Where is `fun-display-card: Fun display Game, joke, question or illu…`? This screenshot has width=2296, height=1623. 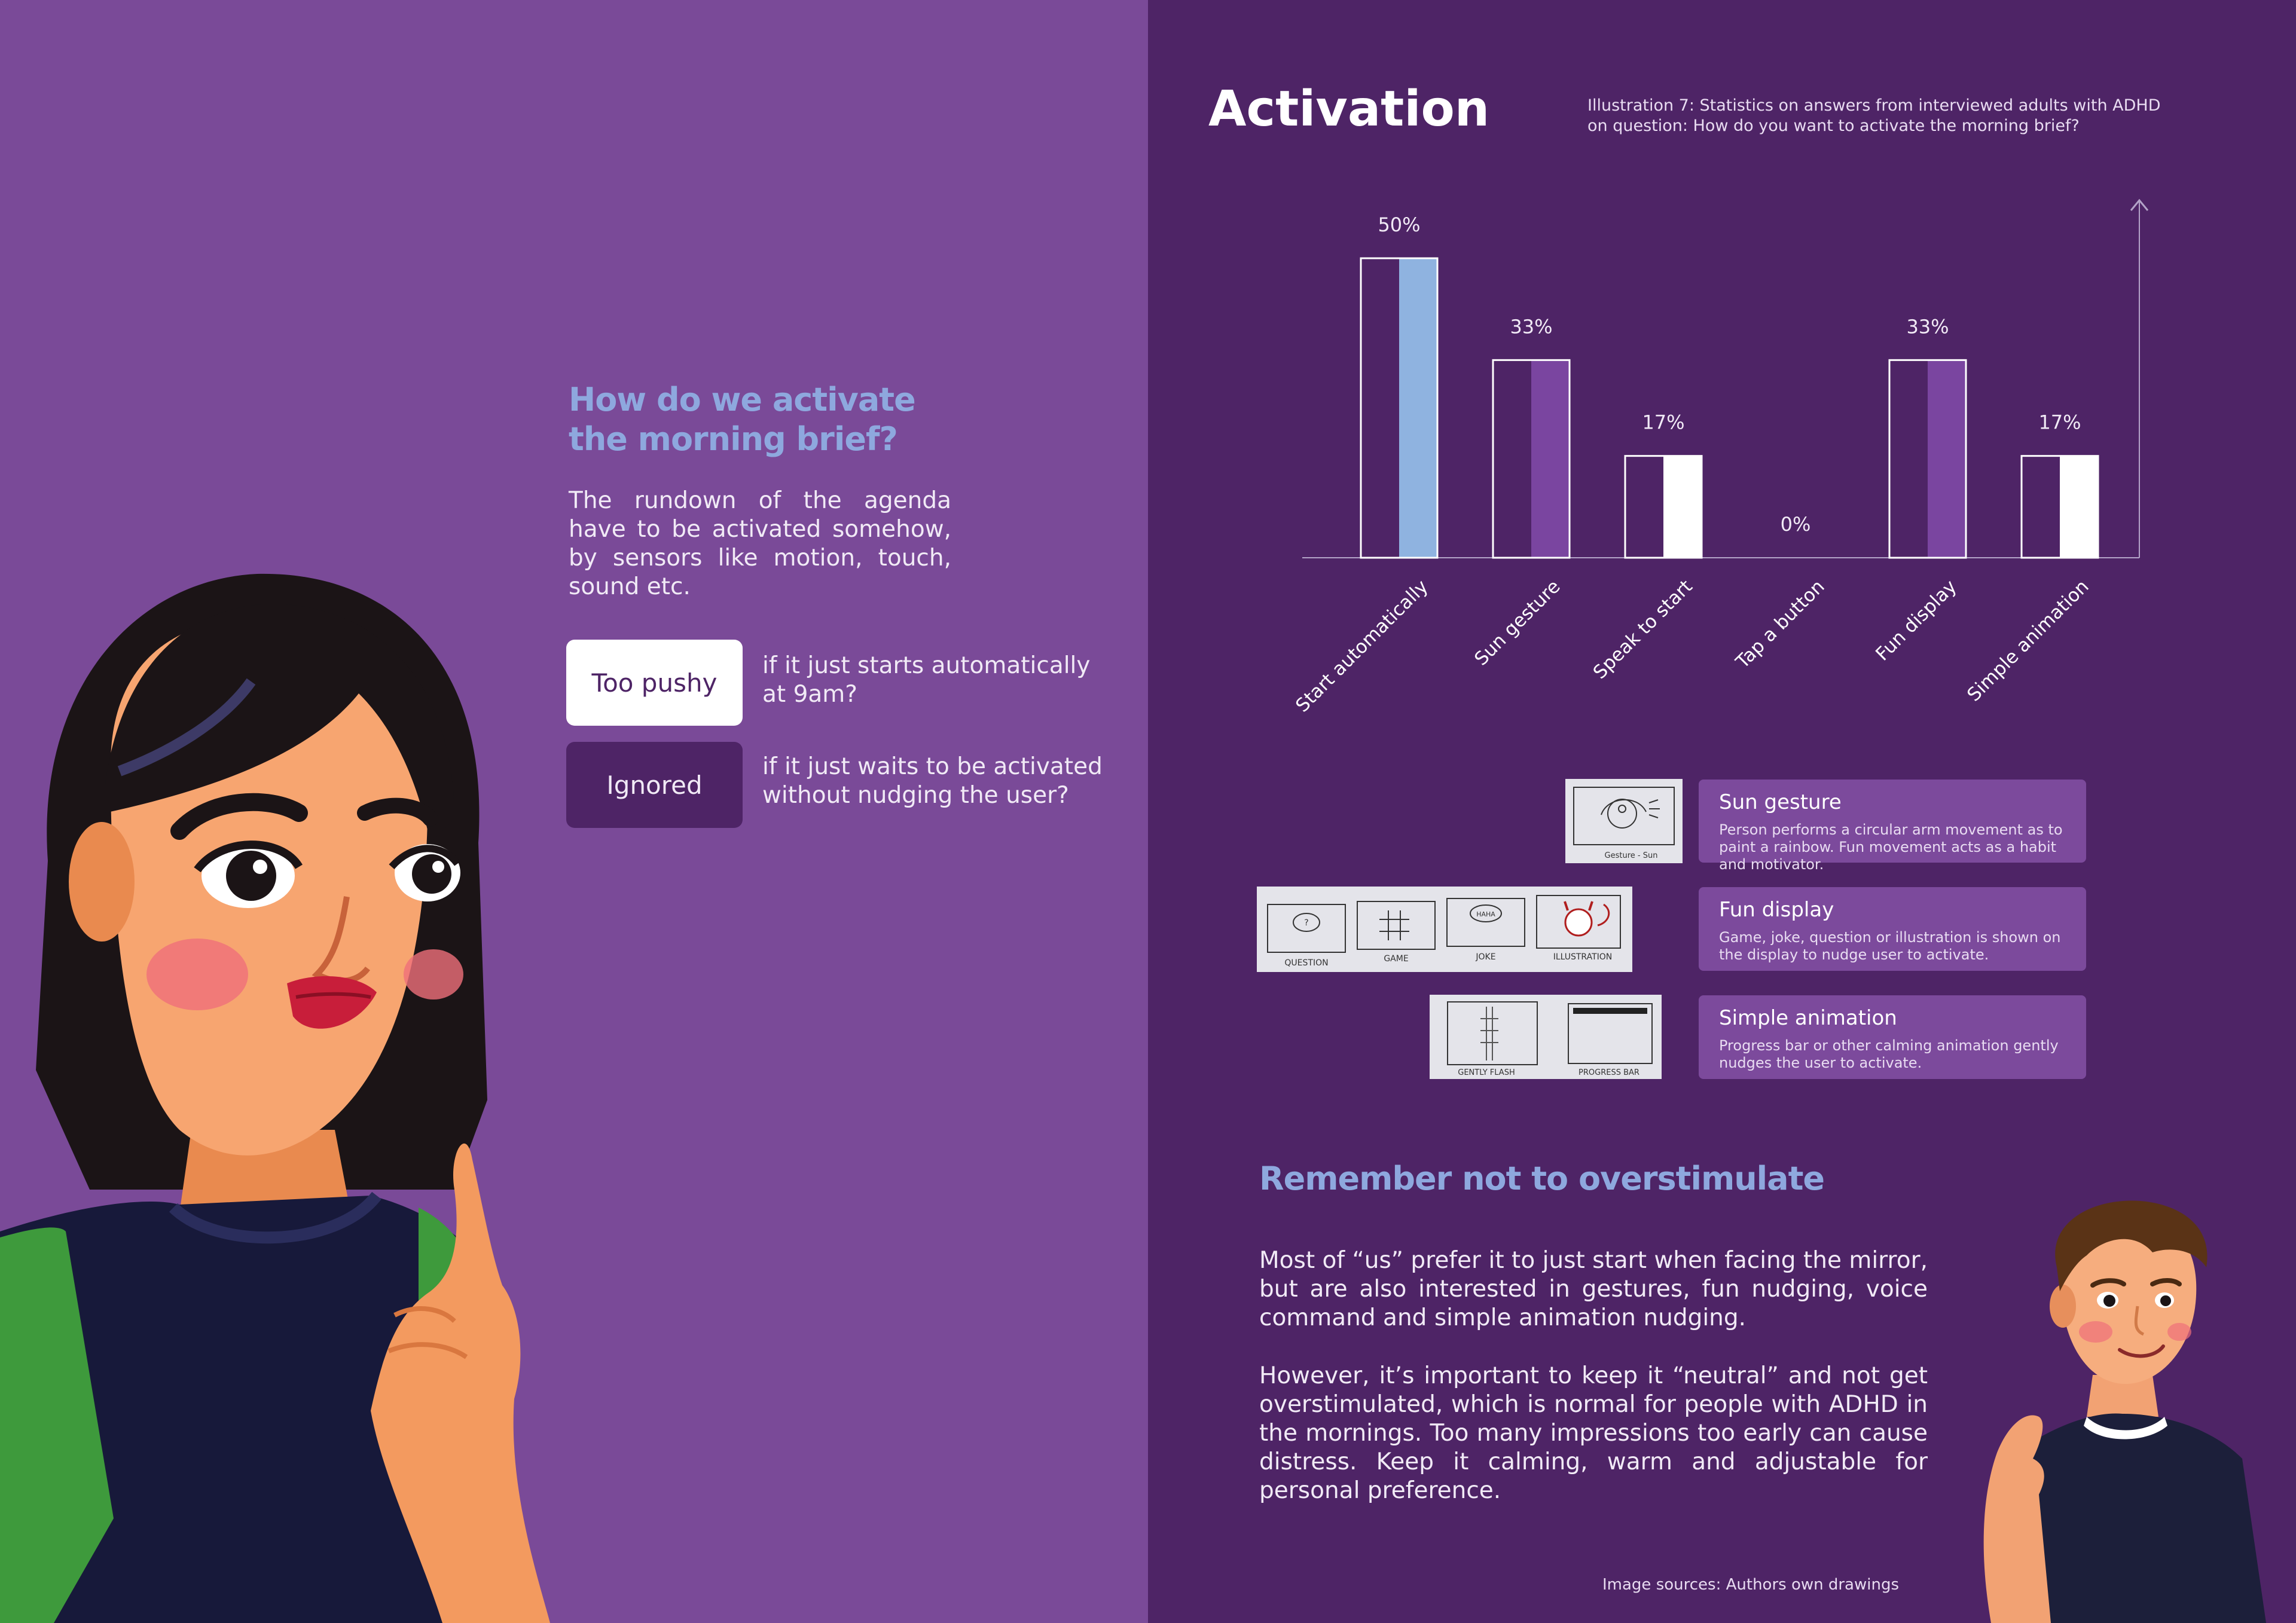
fun-display-card: Fun display Game, joke, question or illu… is located at coordinates (1892, 929).